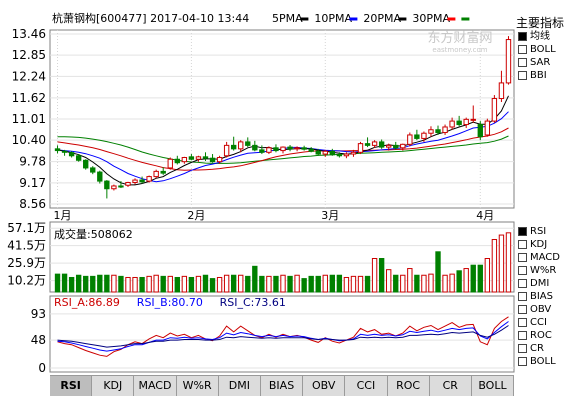 Image resolution: width=569 pixels, height=403 pixels. Describe the element at coordinates (71, 386) in the screenshot. I see `tab-rsi: RSI` at that location.